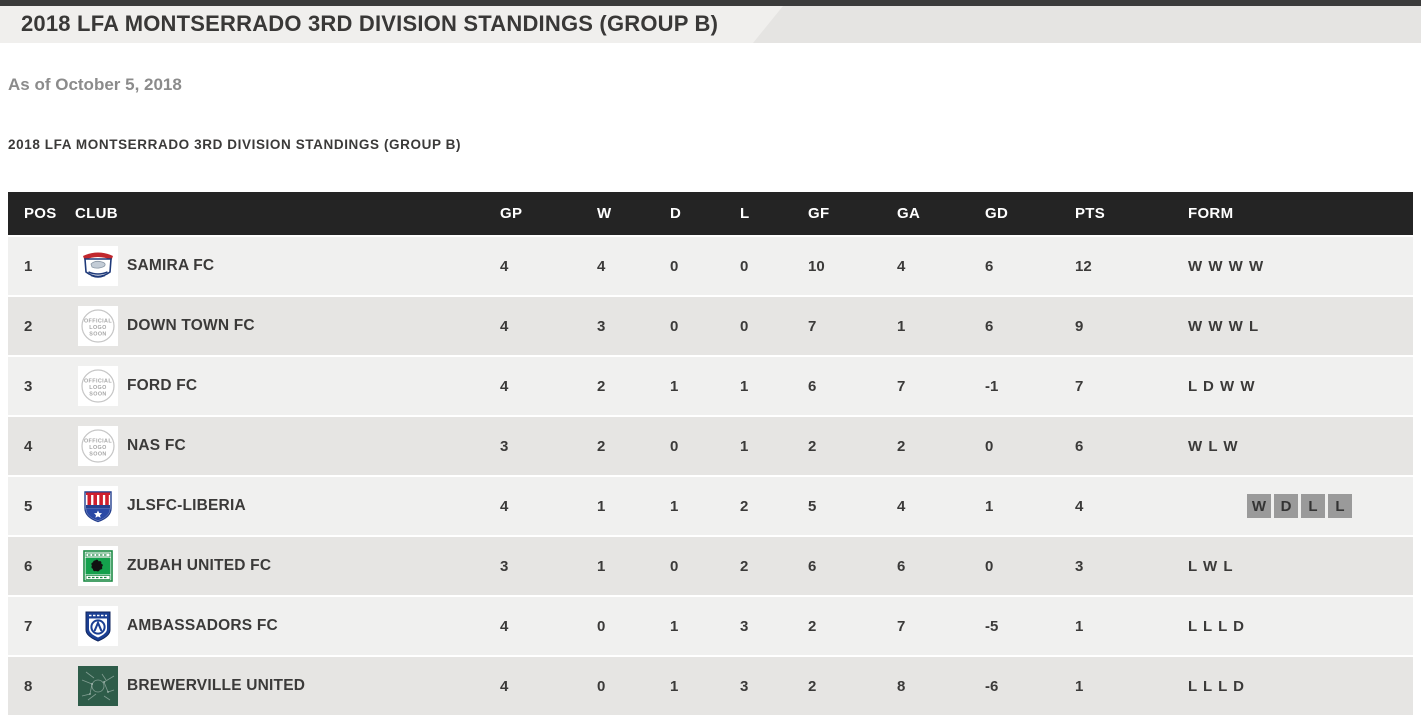 Image resolution: width=1421 pixels, height=721 pixels. What do you see at coordinates (511, 213) in the screenshot?
I see `col-gp: GP` at bounding box center [511, 213].